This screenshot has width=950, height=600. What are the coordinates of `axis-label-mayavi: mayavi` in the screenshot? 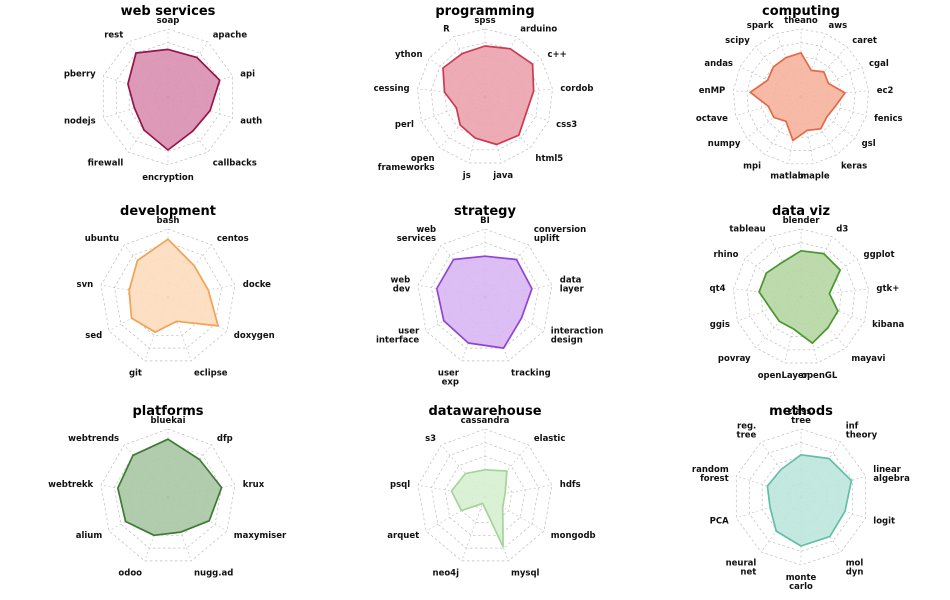 It's located at (868, 359).